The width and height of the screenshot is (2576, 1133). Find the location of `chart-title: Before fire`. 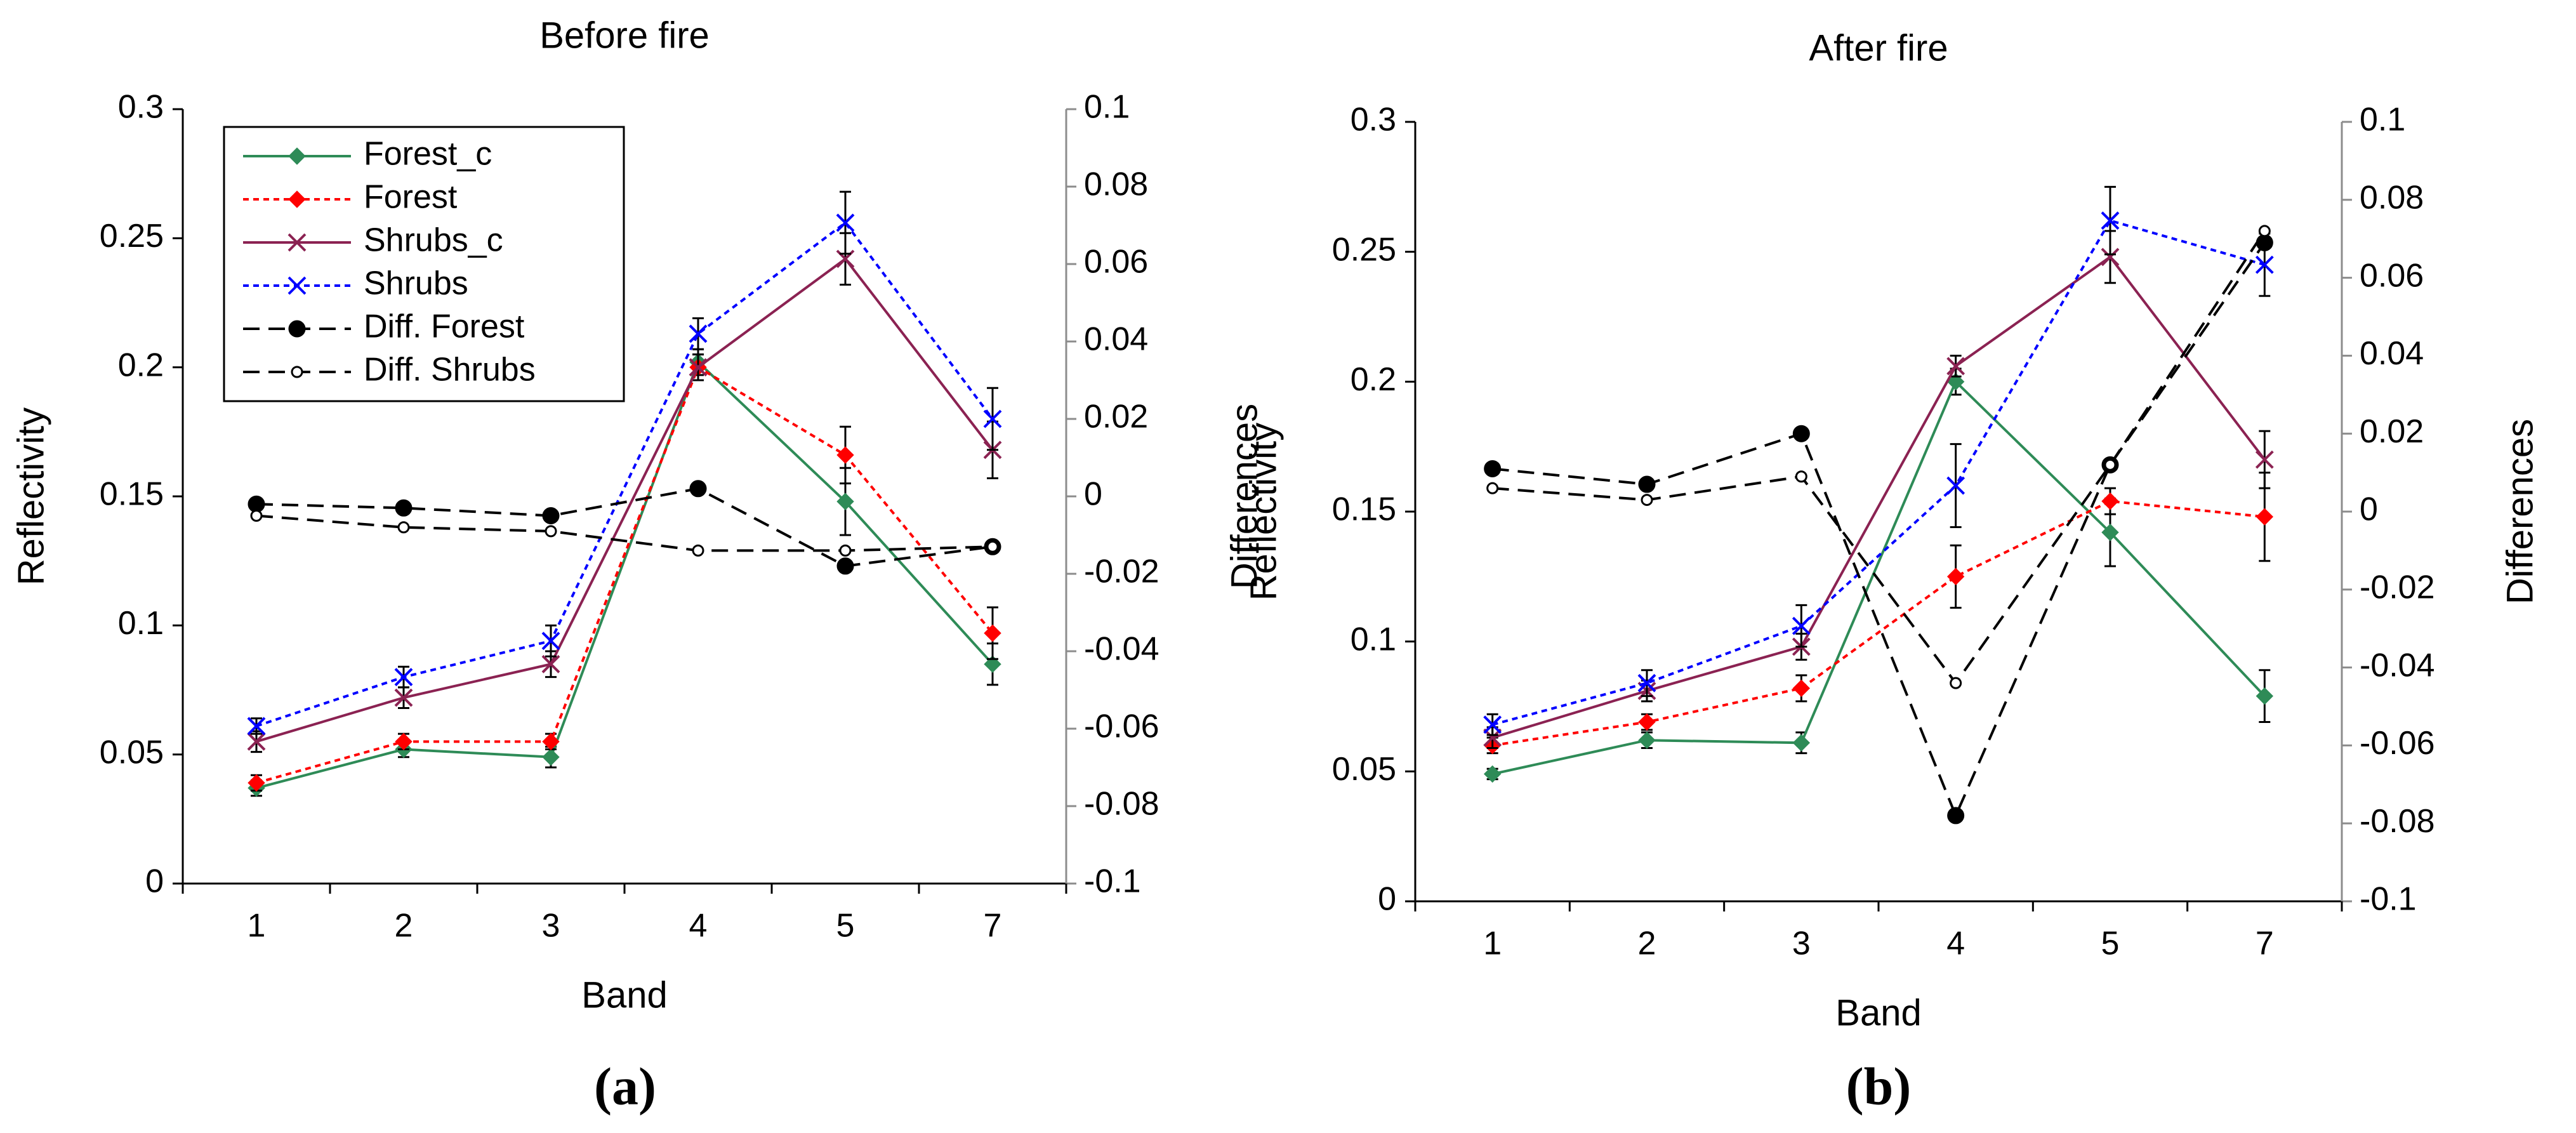

chart-title: Before fire is located at coordinates (625, 35).